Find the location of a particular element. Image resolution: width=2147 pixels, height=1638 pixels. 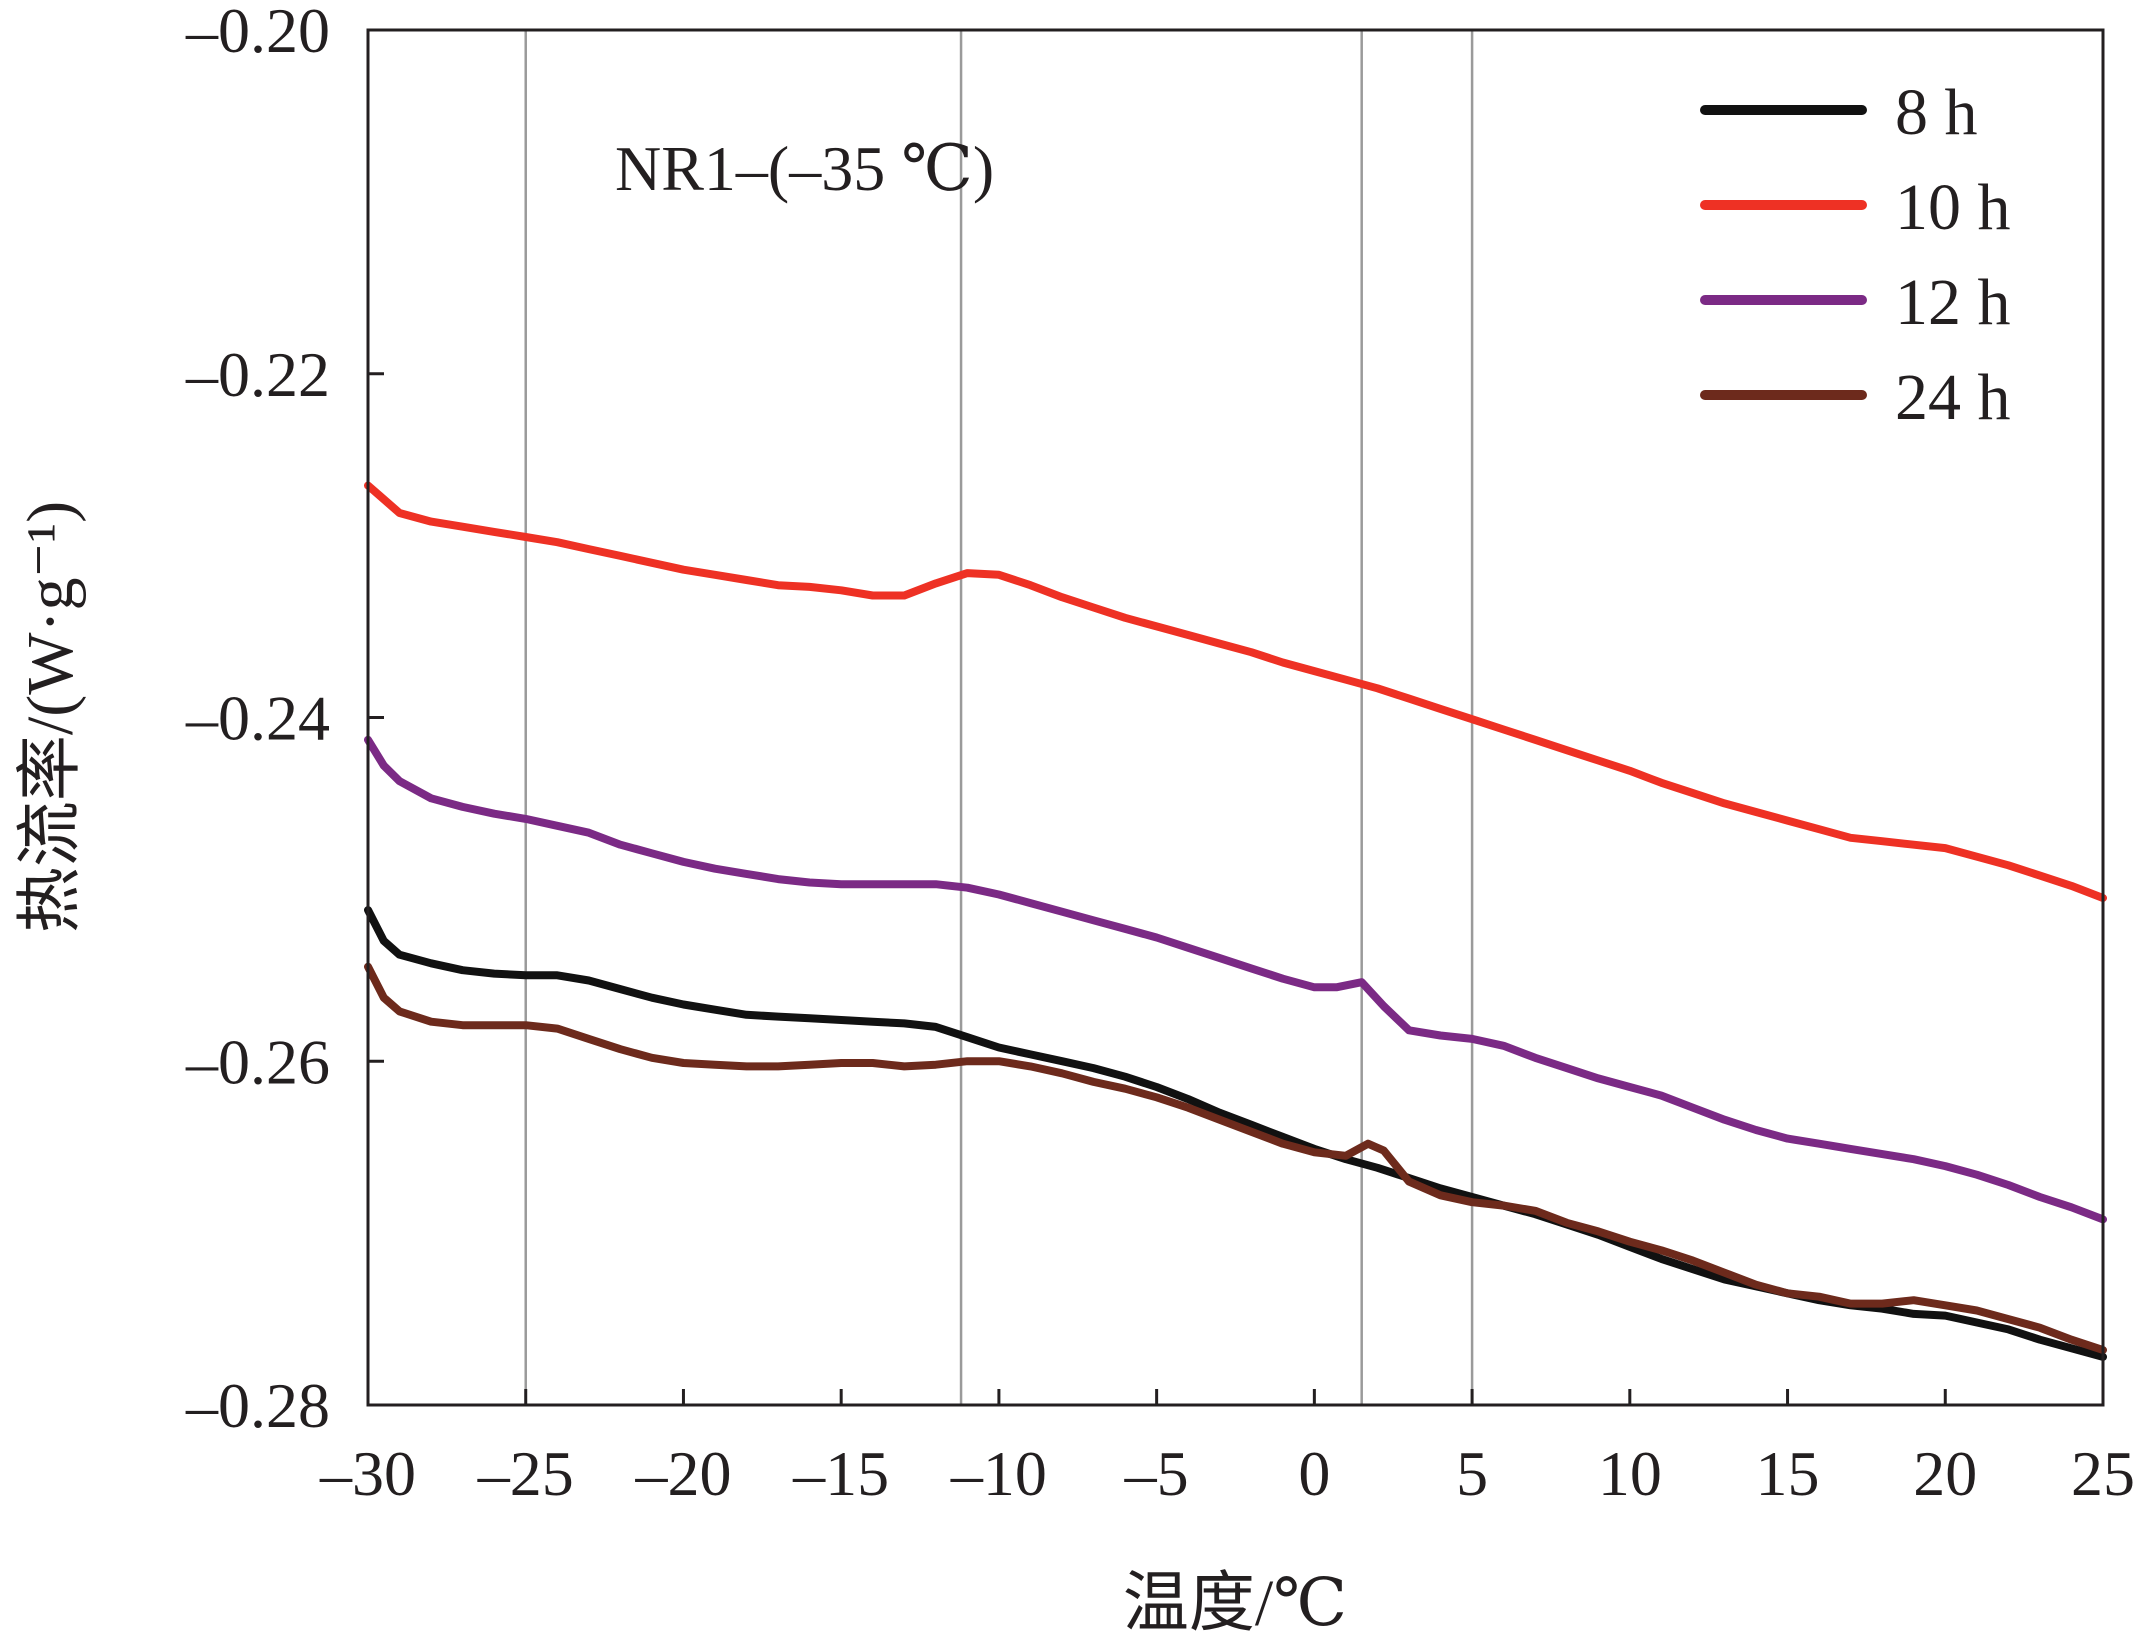

legend-label: 12 h is located at coordinates (1953, 302).